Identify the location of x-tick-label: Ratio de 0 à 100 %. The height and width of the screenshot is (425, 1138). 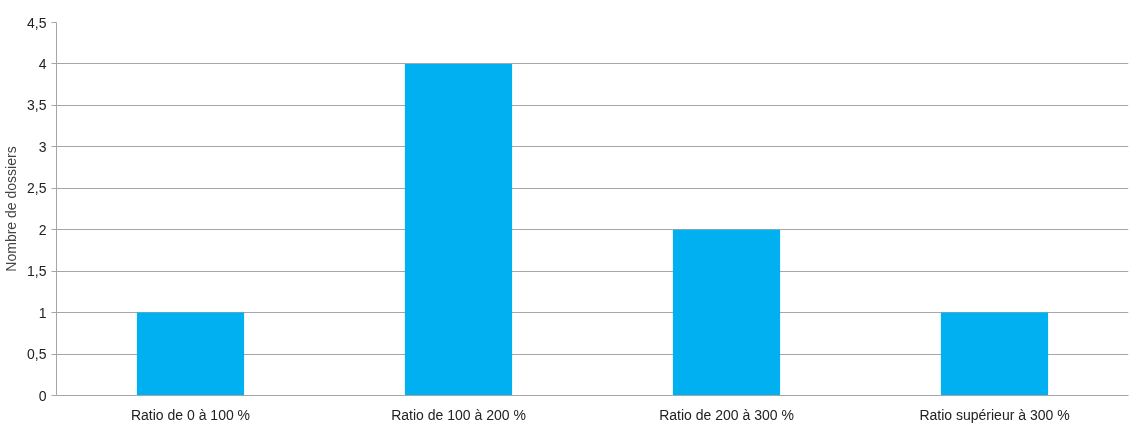
(190, 414).